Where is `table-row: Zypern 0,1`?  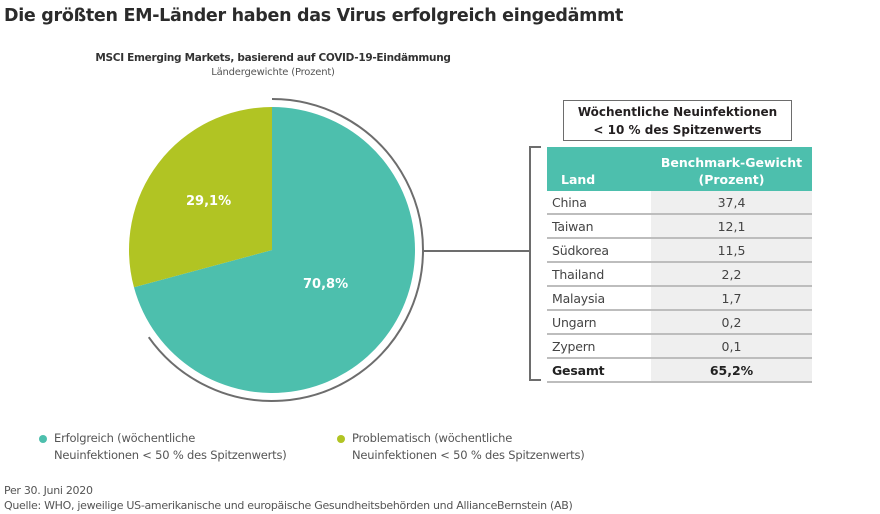 table-row: Zypern 0,1 is located at coordinates (679, 346).